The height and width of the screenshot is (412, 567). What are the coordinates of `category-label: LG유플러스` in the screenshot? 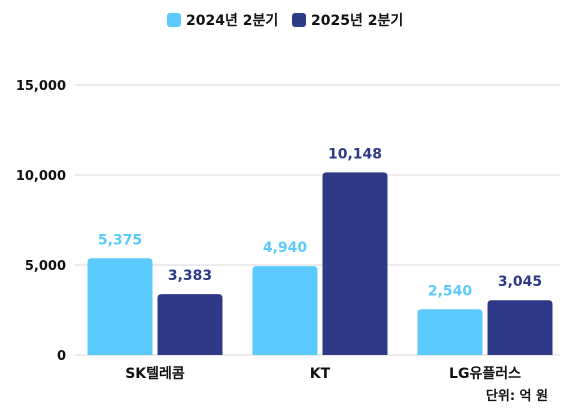 It's located at (485, 374).